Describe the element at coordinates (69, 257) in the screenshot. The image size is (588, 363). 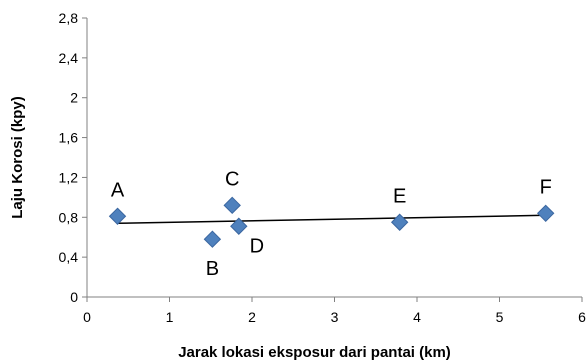
I see `y-tick-label: 0,4` at that location.